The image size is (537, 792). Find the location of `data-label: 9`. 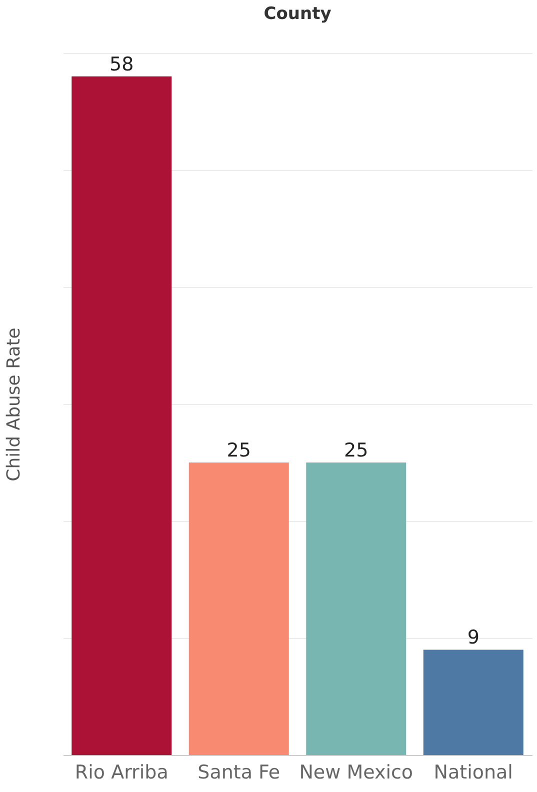

data-label: 9 is located at coordinates (473, 637).